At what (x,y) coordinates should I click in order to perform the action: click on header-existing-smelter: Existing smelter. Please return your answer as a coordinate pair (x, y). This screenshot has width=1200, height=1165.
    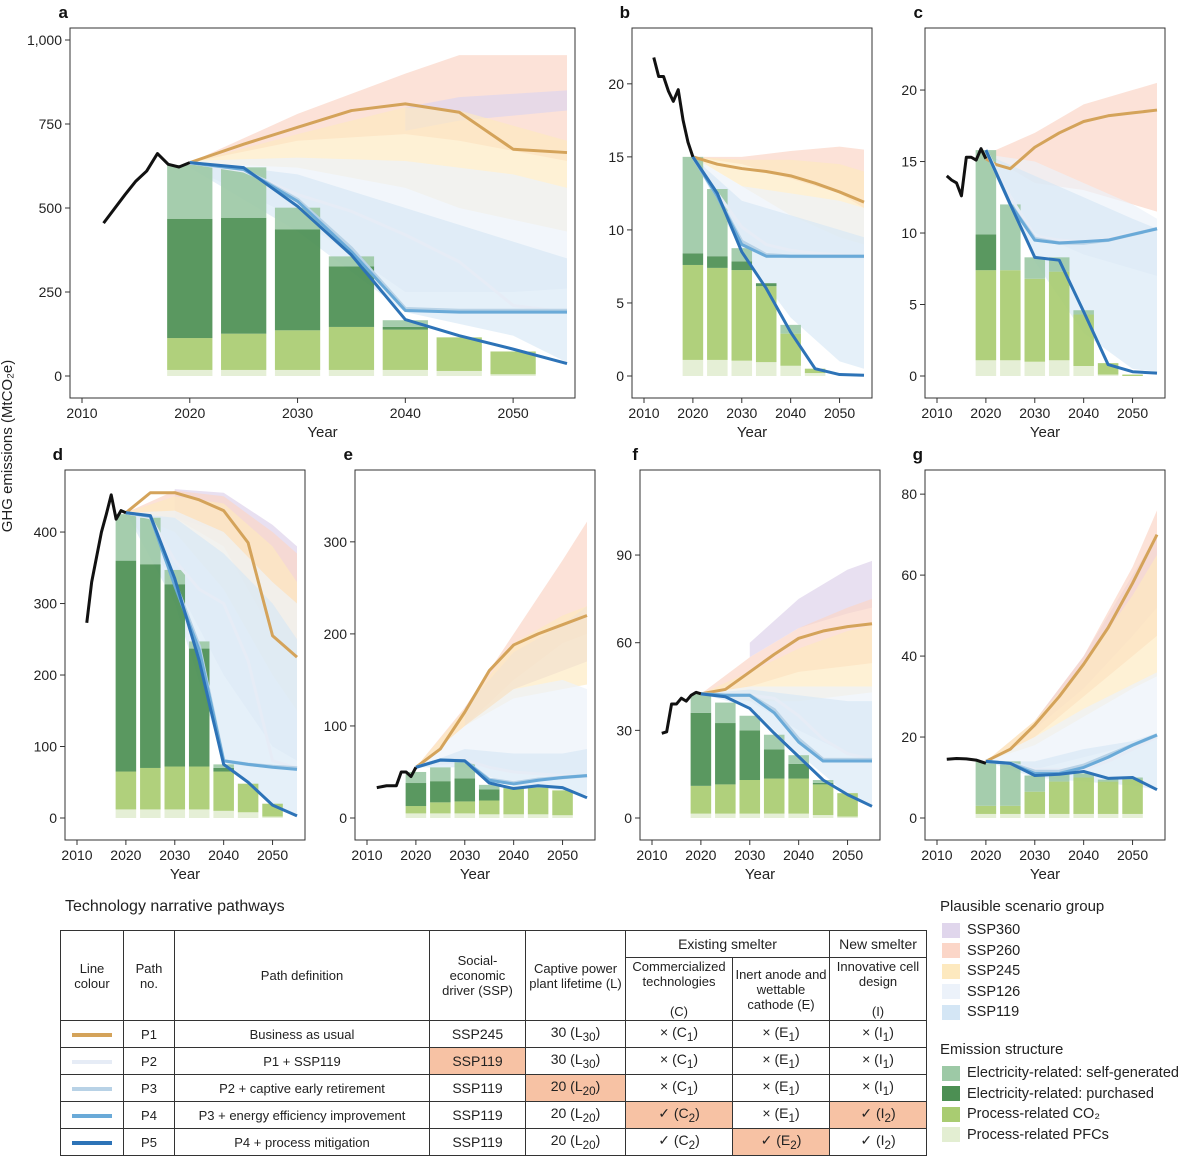
    Looking at the image, I should click on (727, 944).